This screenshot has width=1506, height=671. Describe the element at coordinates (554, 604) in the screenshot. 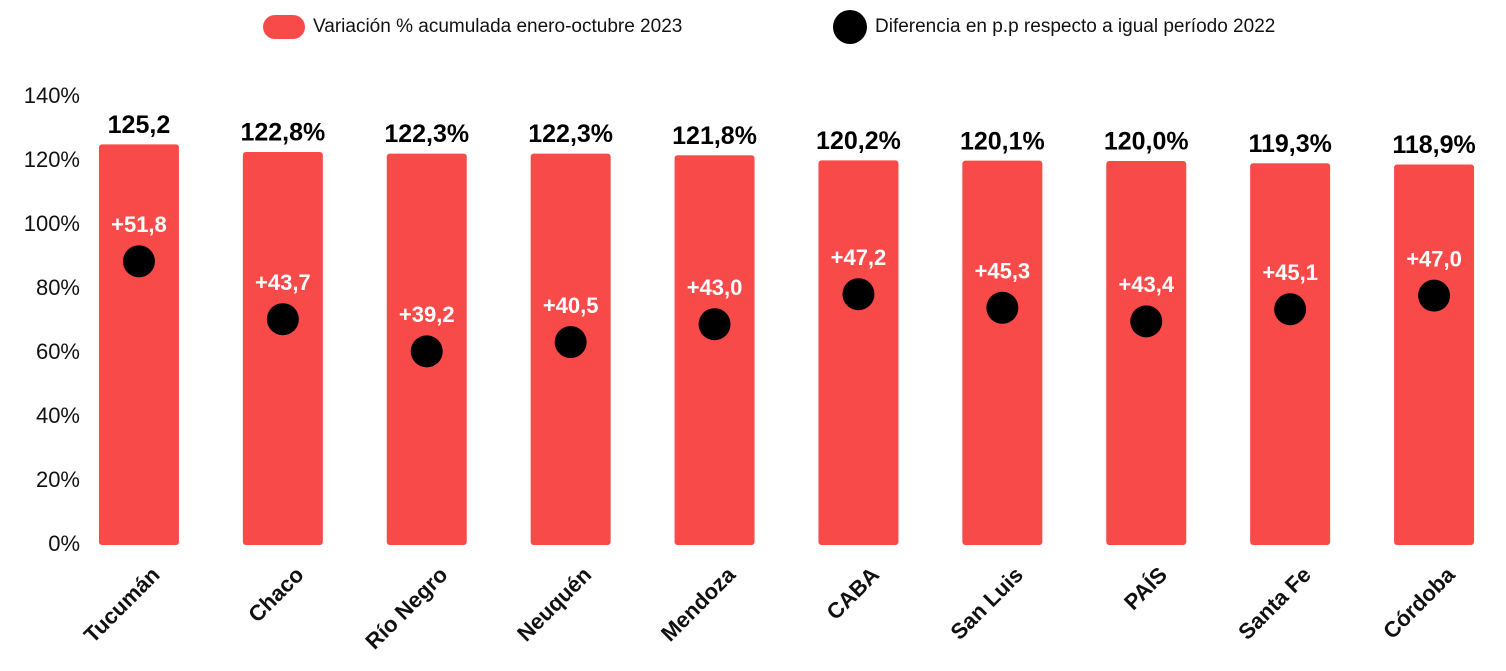

I see `x-tick-label: Neuquén` at that location.